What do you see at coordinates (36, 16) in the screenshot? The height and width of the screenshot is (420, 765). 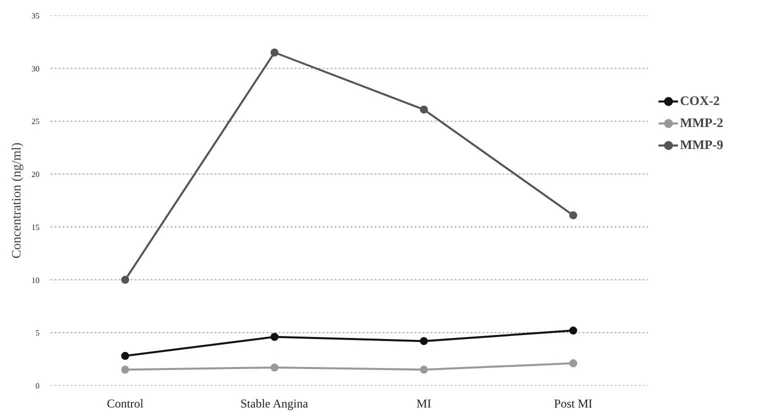 I see `y-tick-label: 35` at bounding box center [36, 16].